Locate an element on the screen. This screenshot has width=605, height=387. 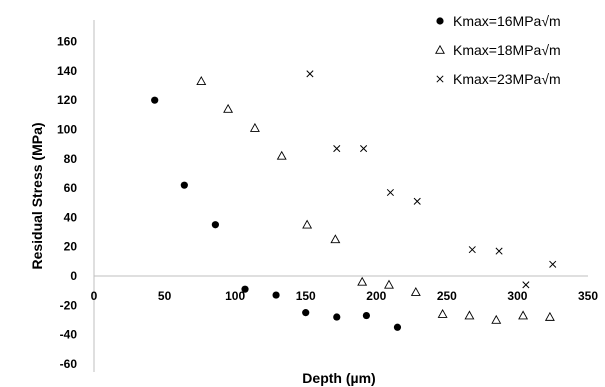
x-tick-label: 300 is located at coordinates (517, 296).